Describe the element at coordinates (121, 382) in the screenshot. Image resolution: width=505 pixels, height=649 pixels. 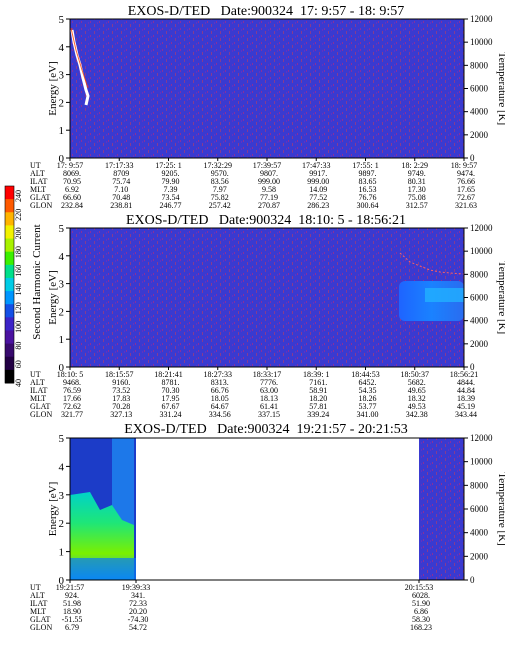
I see `ephemeris-cell-alt: 9160.` at that location.